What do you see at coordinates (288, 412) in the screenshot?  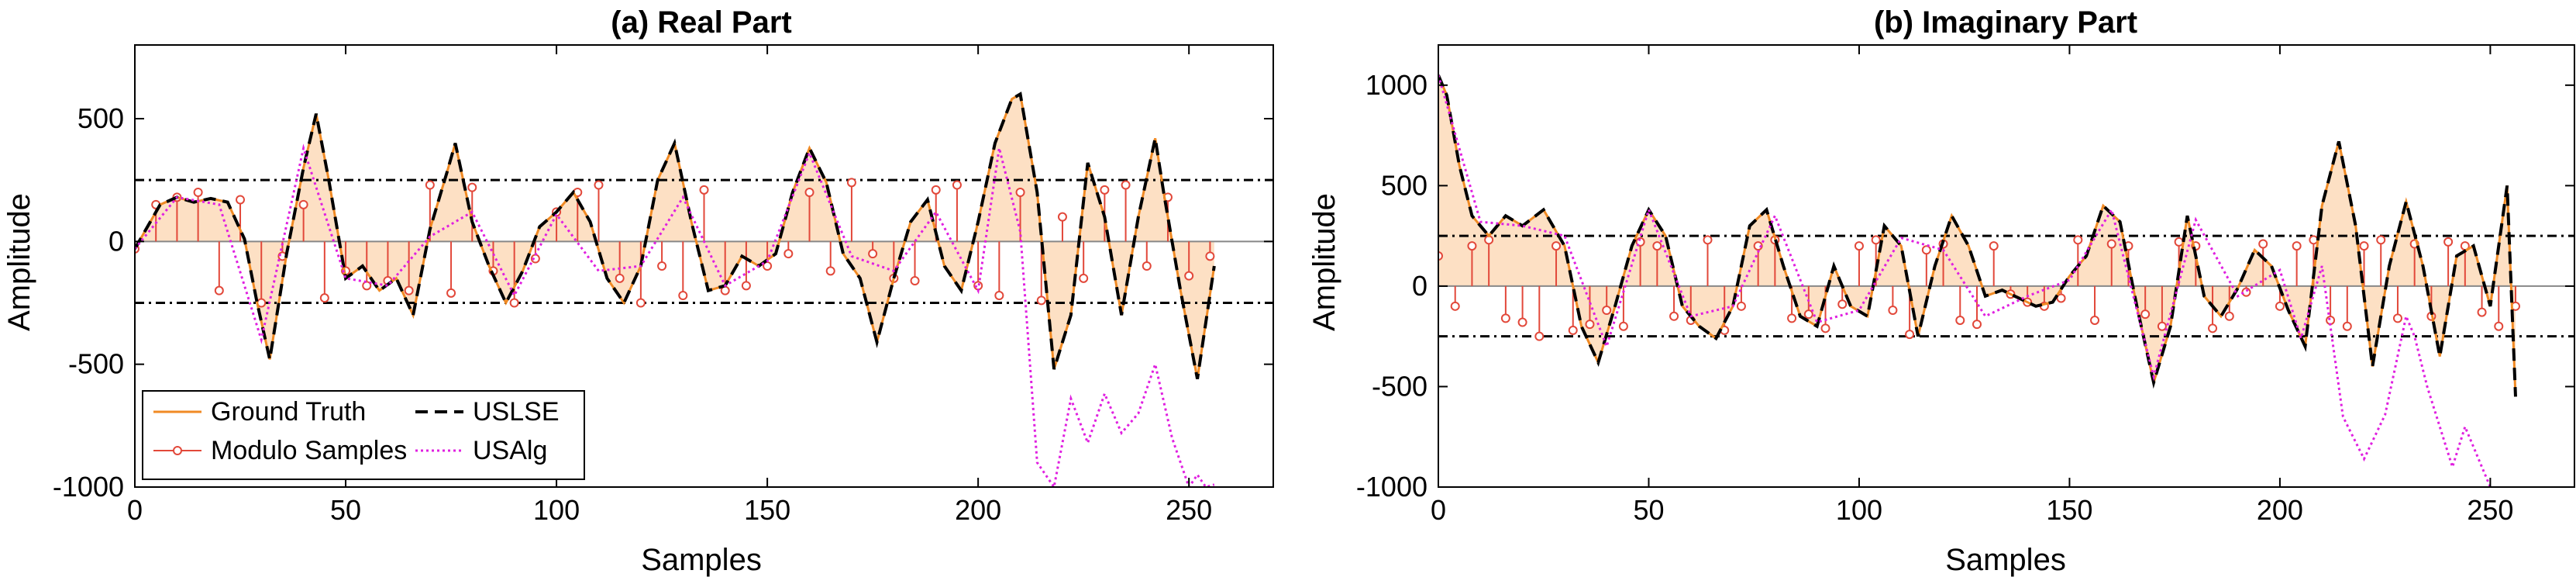 I see `legend-label: Ground Truth` at bounding box center [288, 412].